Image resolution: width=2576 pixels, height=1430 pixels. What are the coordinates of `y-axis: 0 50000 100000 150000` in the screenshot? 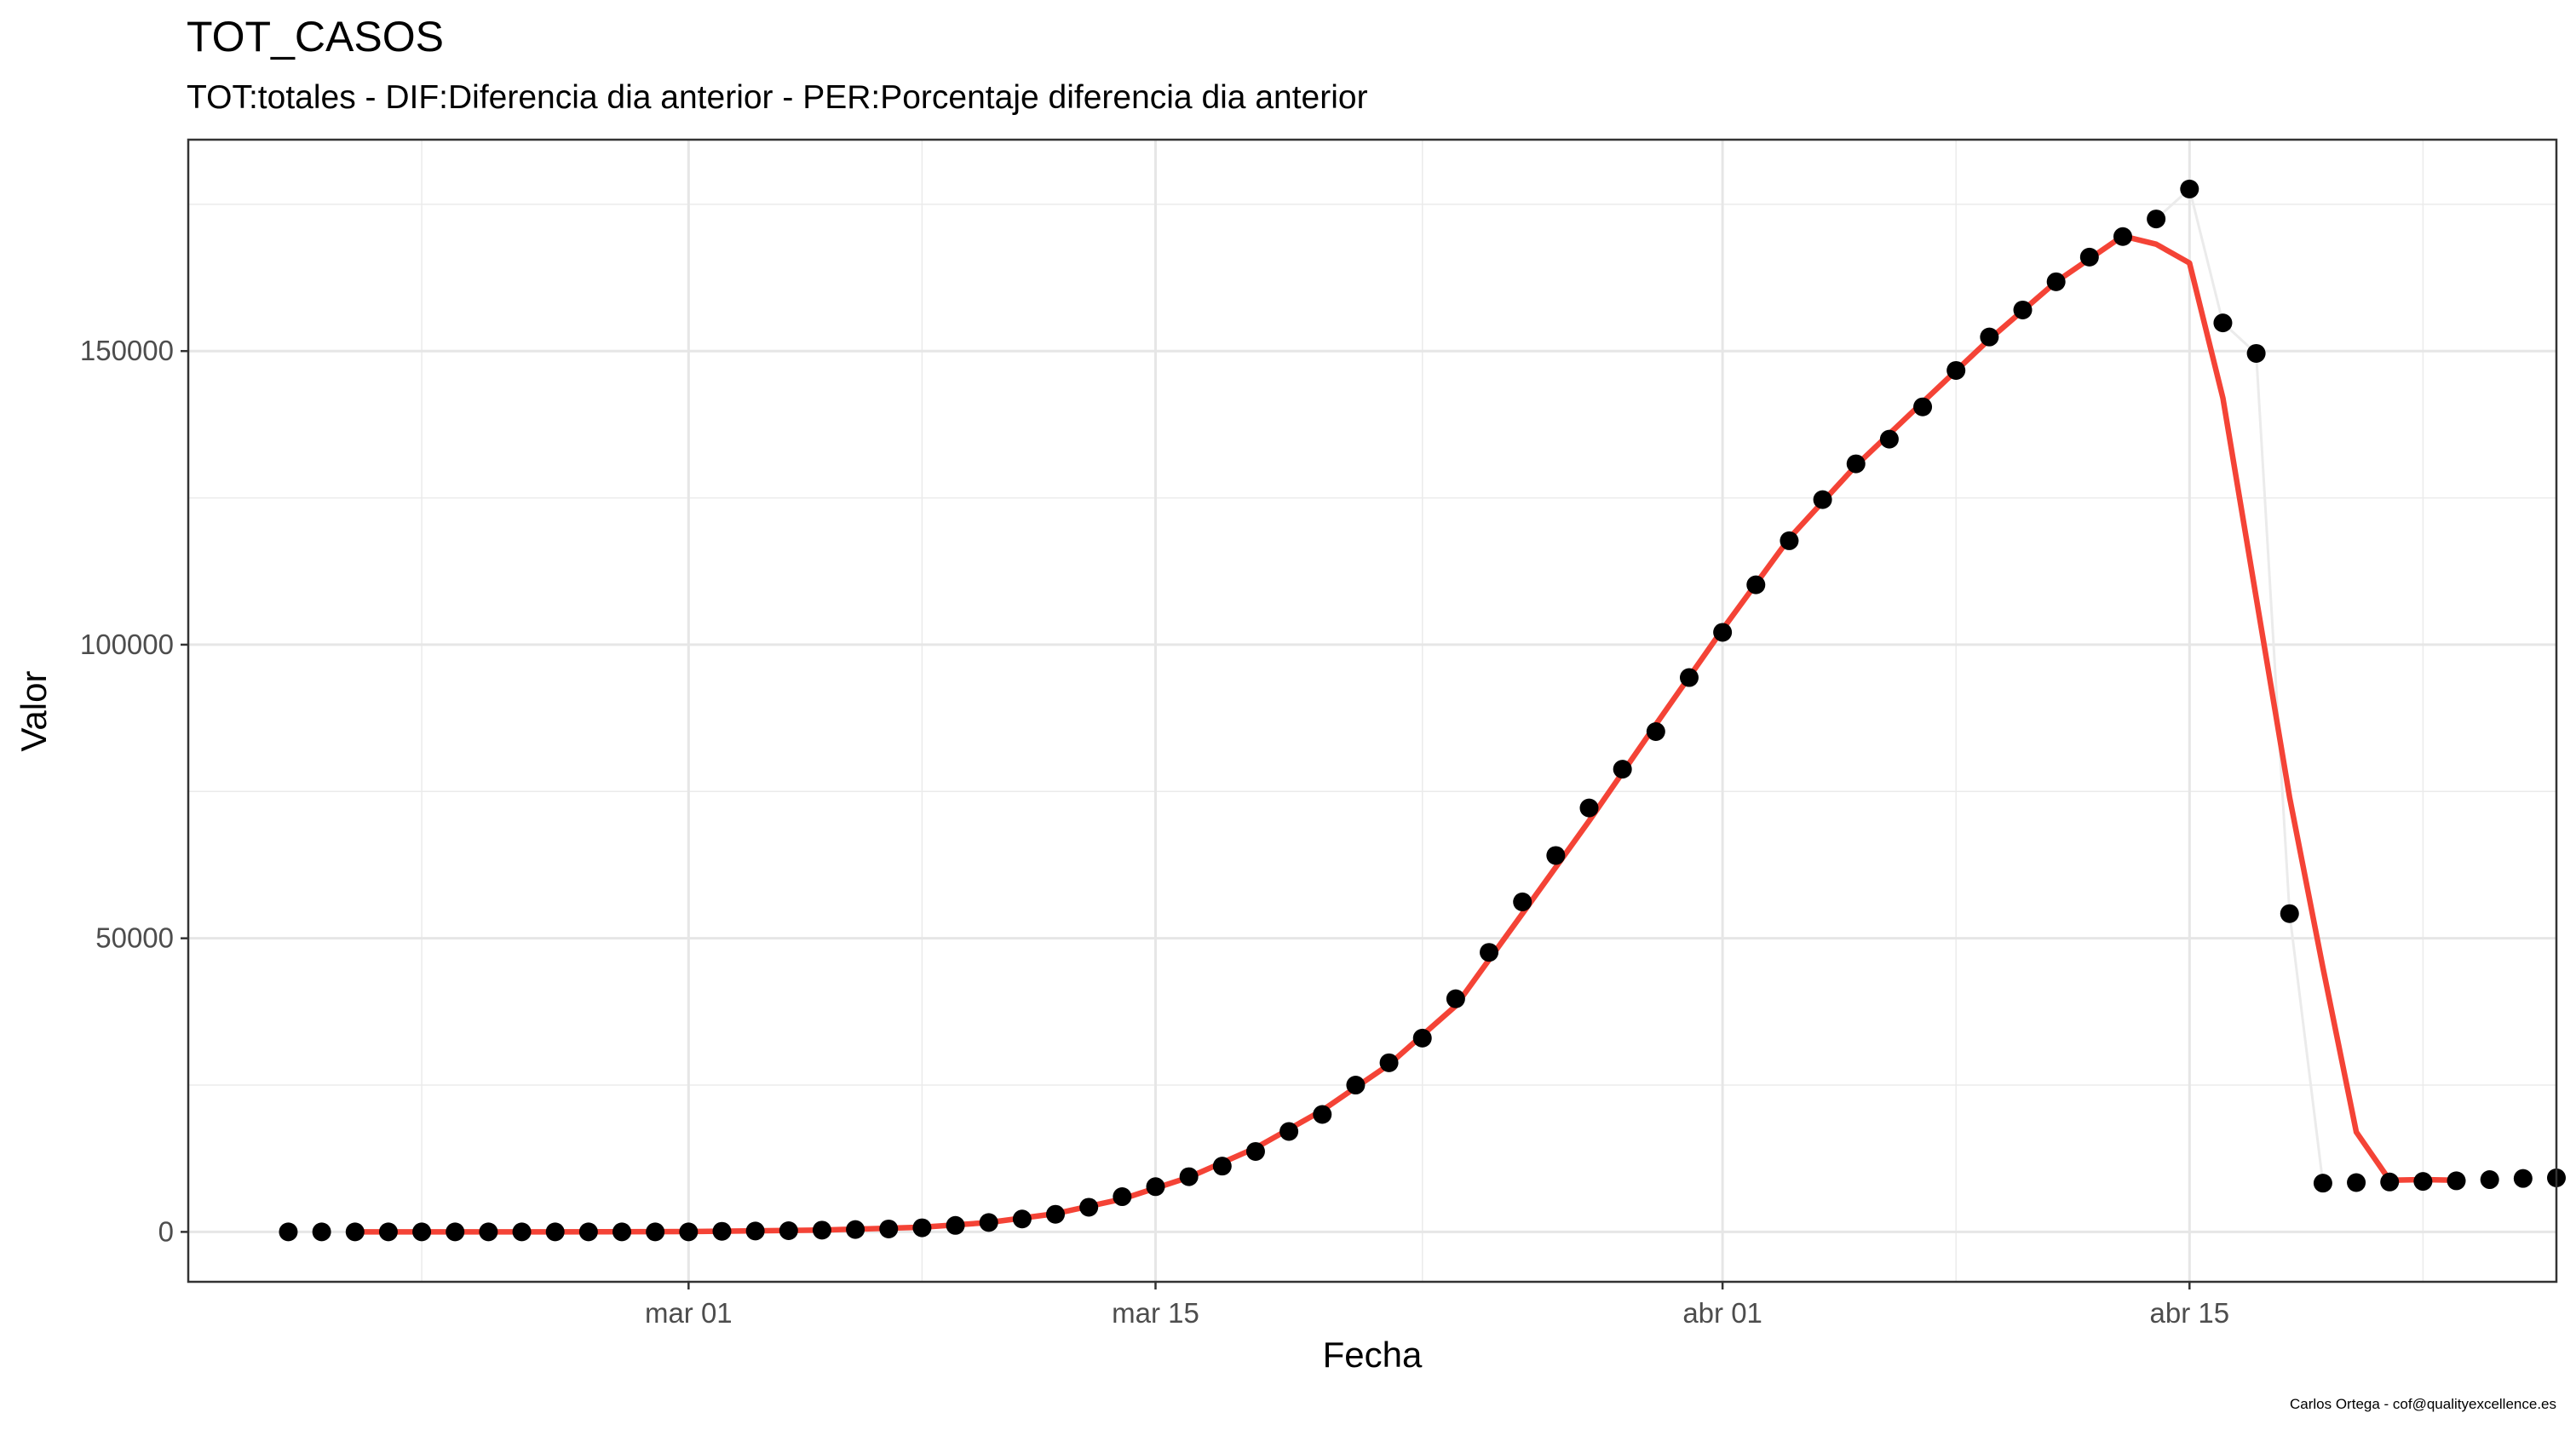 It's located at (134, 791).